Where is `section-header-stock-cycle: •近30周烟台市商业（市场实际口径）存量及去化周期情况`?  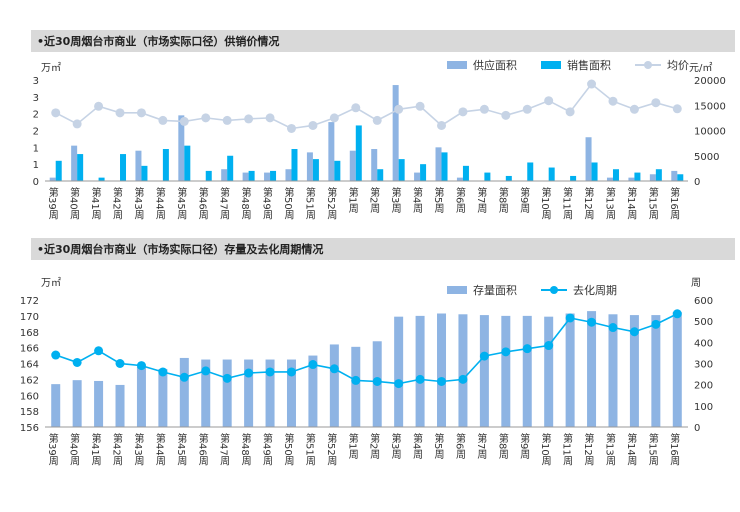 section-header-stock-cycle: •近30周烟台市商业（市场实际口径）存量及去化周期情况 is located at coordinates (383, 249).